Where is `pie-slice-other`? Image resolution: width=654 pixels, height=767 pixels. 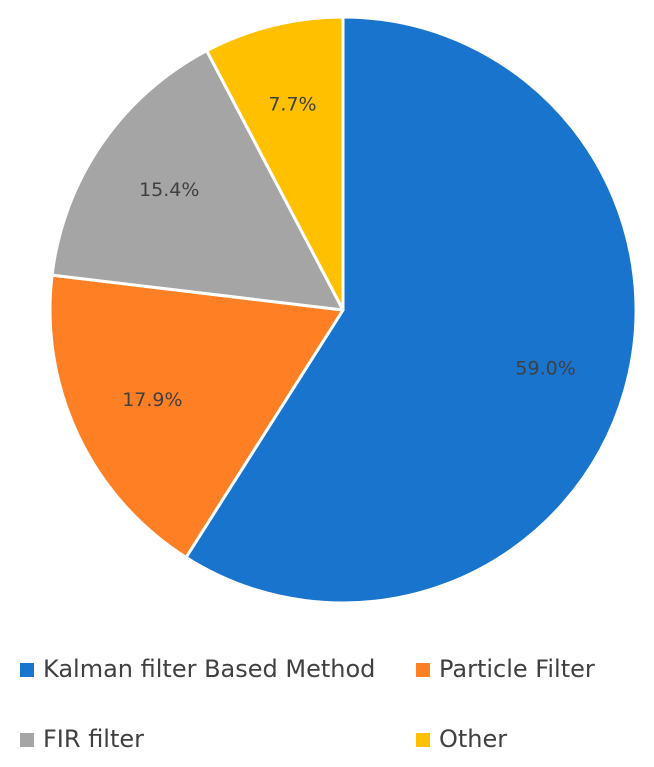 pie-slice-other is located at coordinates (275, 163).